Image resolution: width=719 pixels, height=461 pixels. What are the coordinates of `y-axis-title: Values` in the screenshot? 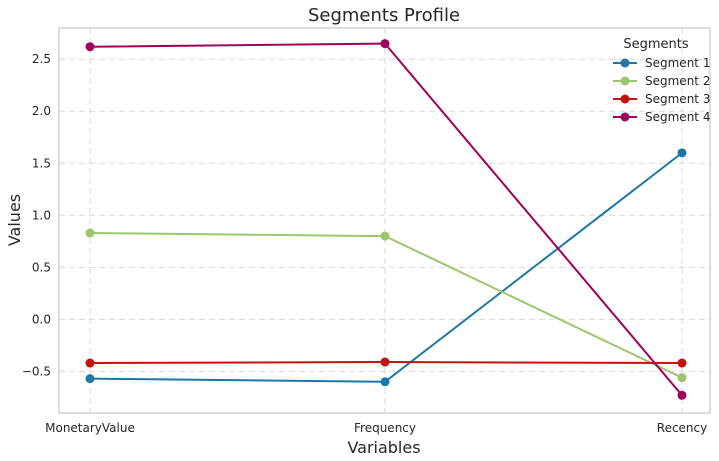 It's located at (14, 220).